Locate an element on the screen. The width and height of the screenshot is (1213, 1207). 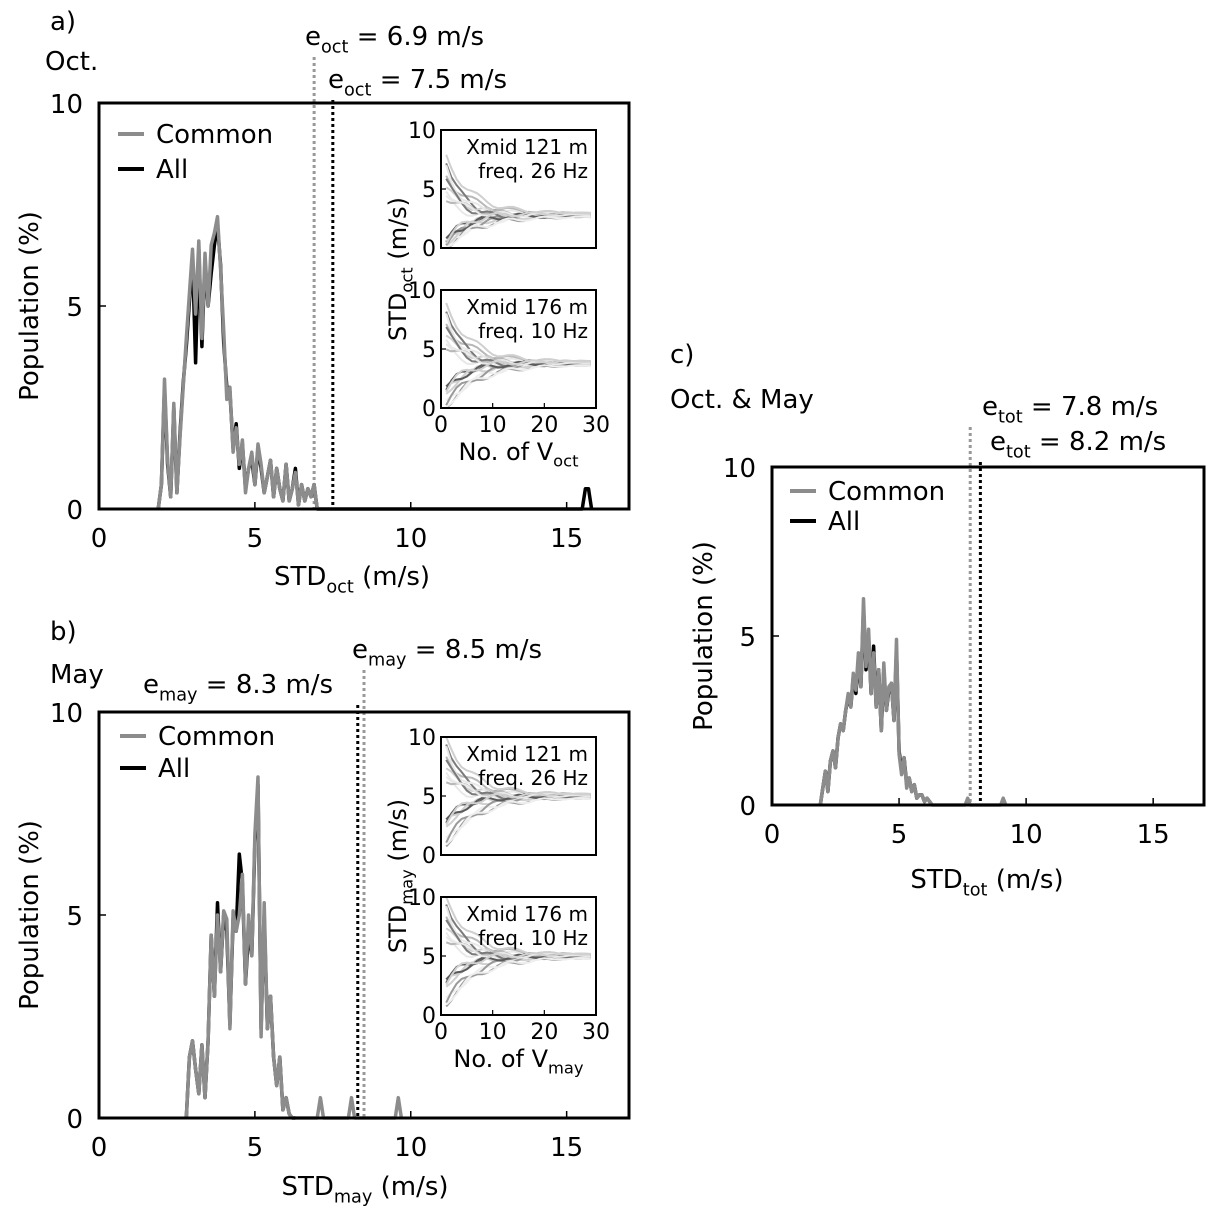
x-axis-label: STDoct (m/s) is located at coordinates (352, 579).